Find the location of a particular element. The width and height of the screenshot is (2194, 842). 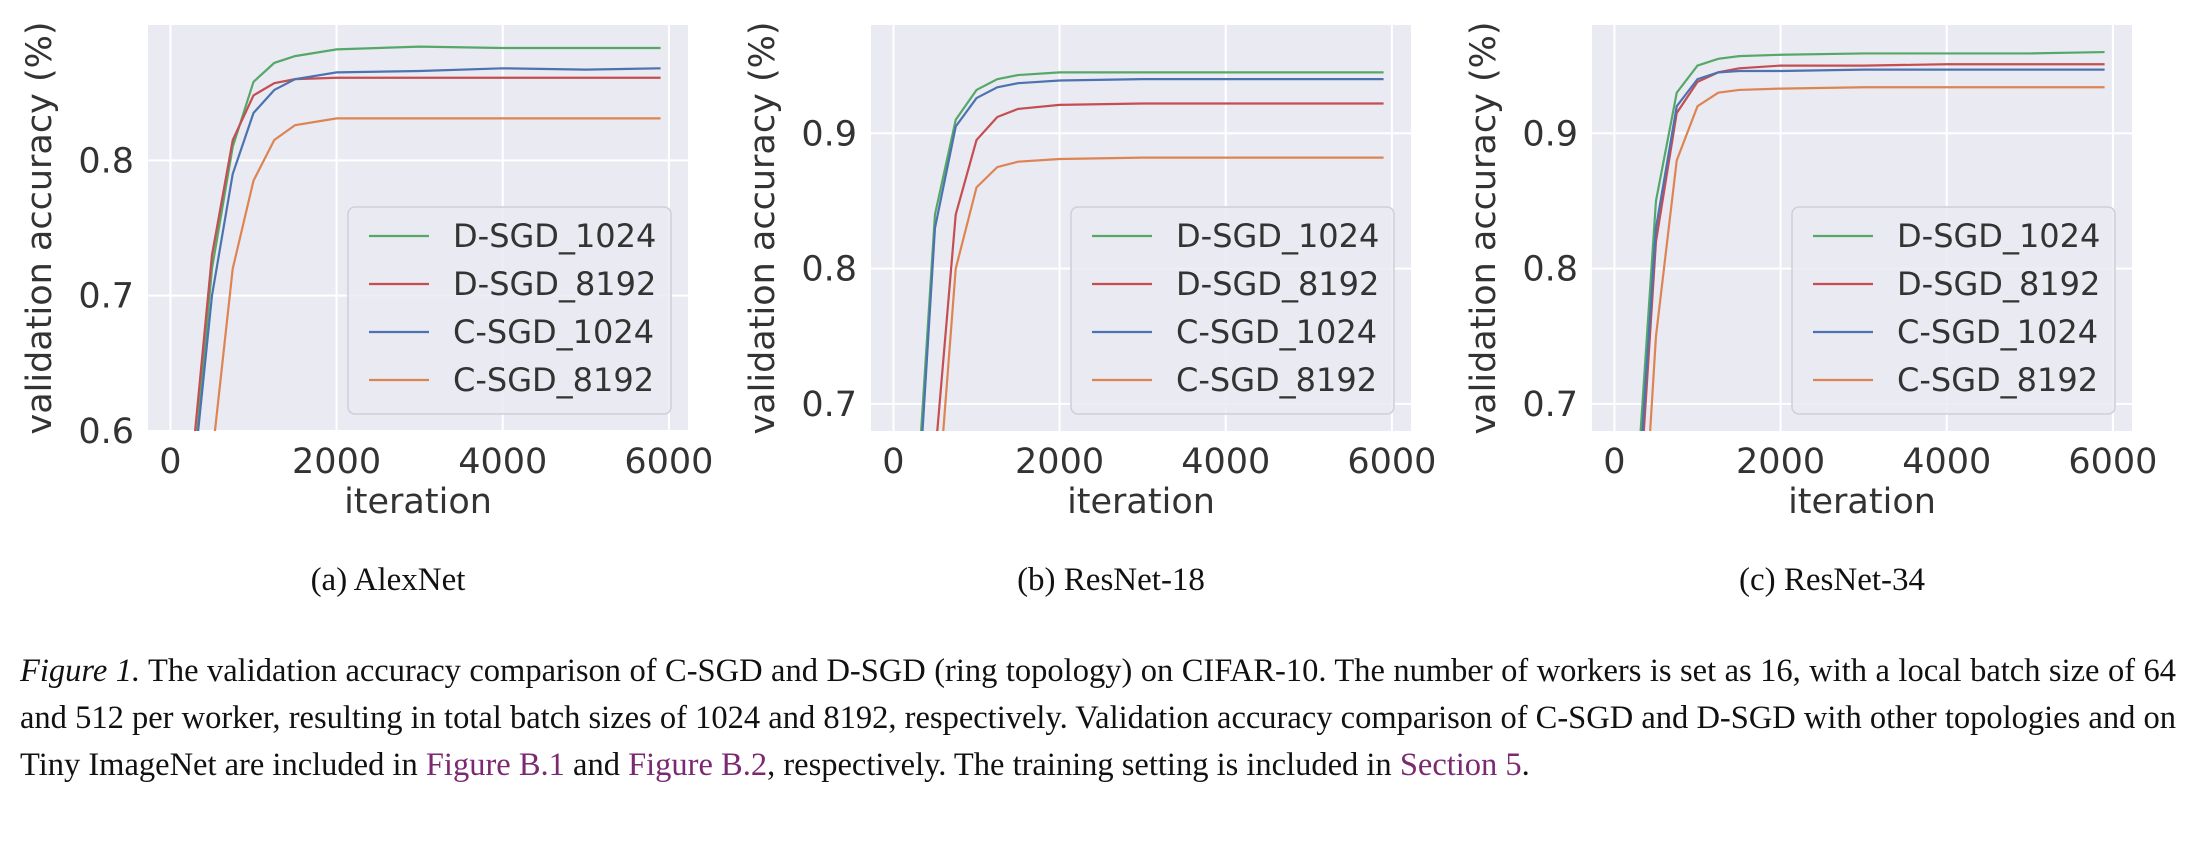

caption-text: . is located at coordinates (1525, 765).